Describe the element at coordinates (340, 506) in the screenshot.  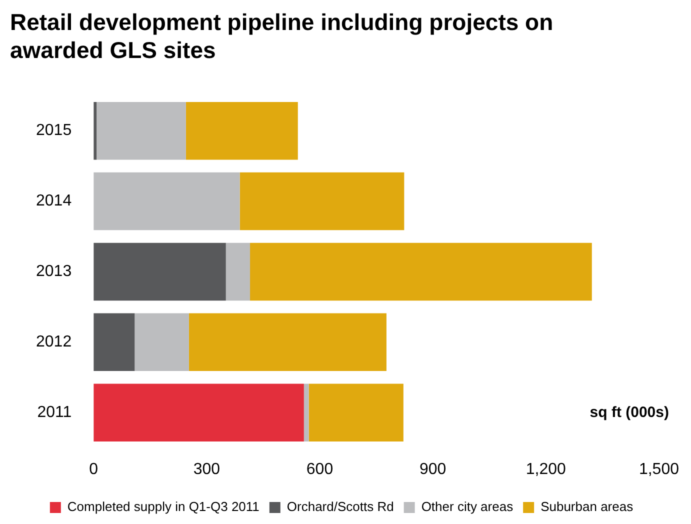
I see `legend-label: Orchard/Scotts Rd` at that location.